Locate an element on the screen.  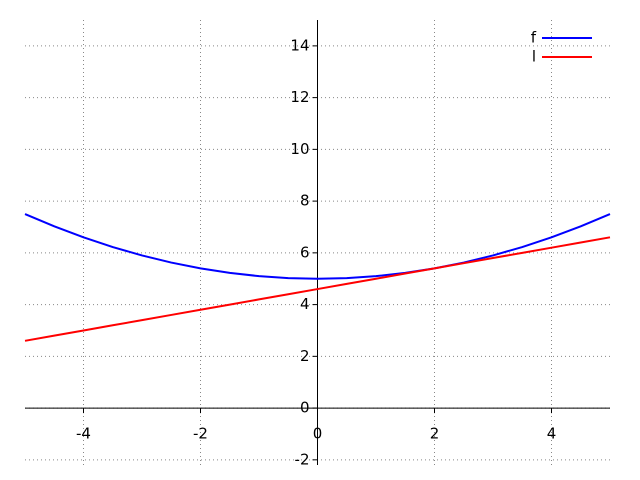
x-tick-label: -2 is located at coordinates (200, 434).